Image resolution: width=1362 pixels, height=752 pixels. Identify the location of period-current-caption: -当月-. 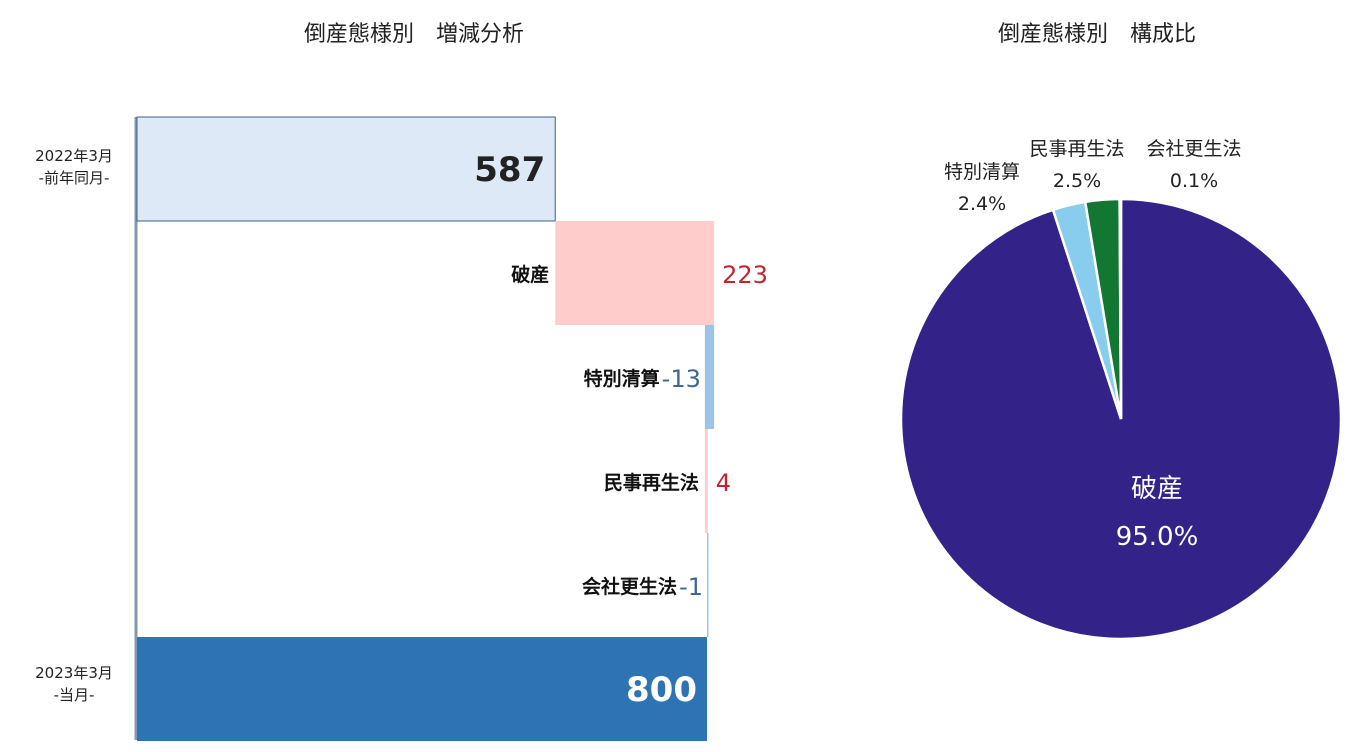
(74, 695).